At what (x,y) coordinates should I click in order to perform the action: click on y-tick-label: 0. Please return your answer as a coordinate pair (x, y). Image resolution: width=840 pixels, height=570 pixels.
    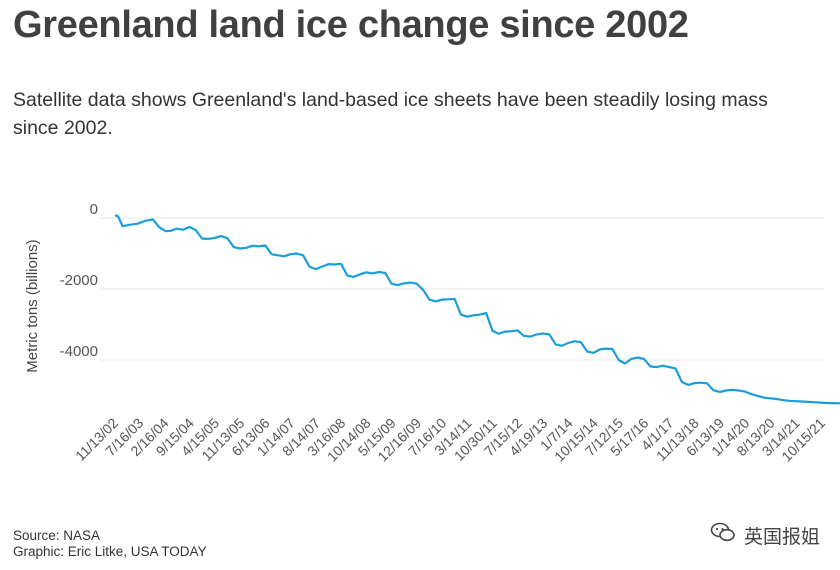
    Looking at the image, I should click on (94, 209).